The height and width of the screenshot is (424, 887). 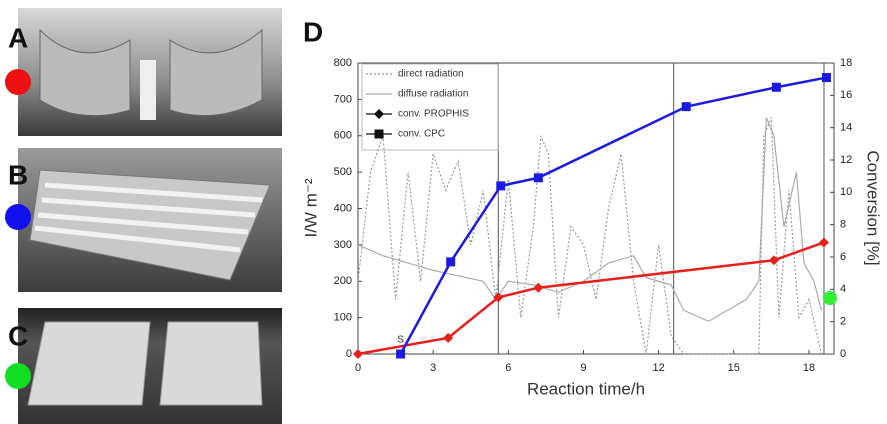 I want to click on y2-tick-label: 6, so click(x=843, y=257).